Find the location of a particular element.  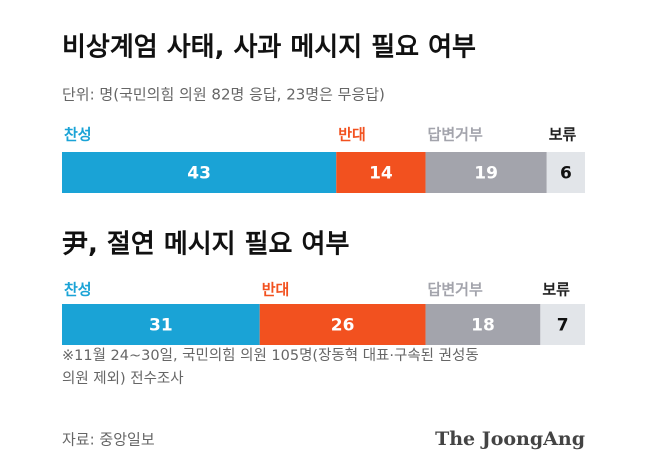

chart-title: 비상계엄 사태, 사과 메시지 필요 여부 is located at coordinates (269, 48).